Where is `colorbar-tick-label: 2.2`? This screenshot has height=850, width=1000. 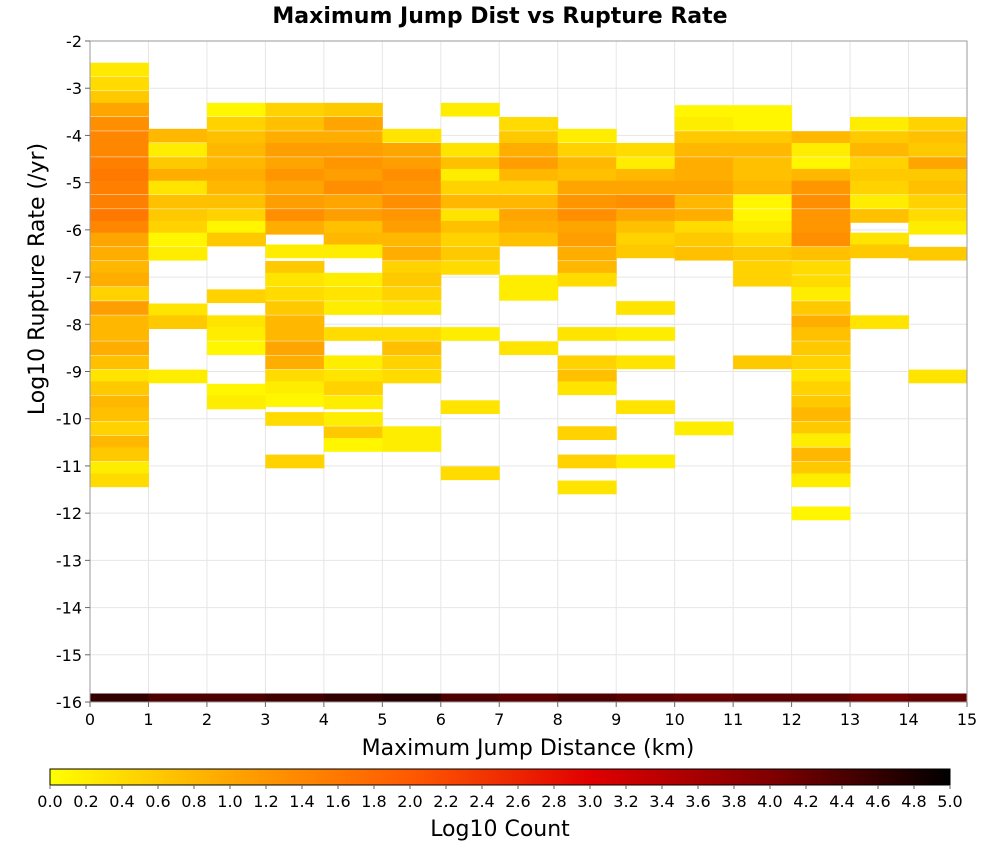 colorbar-tick-label: 2.2 is located at coordinates (445, 801).